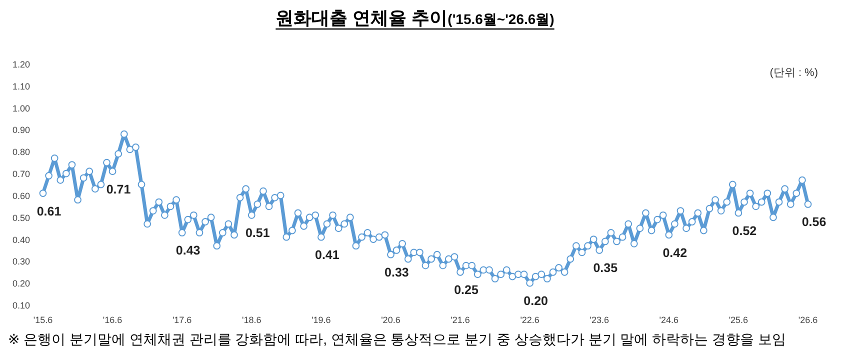 The image size is (847, 362). Describe the element at coordinates (21, 108) in the screenshot. I see `y-tick-label: 1.00` at that location.